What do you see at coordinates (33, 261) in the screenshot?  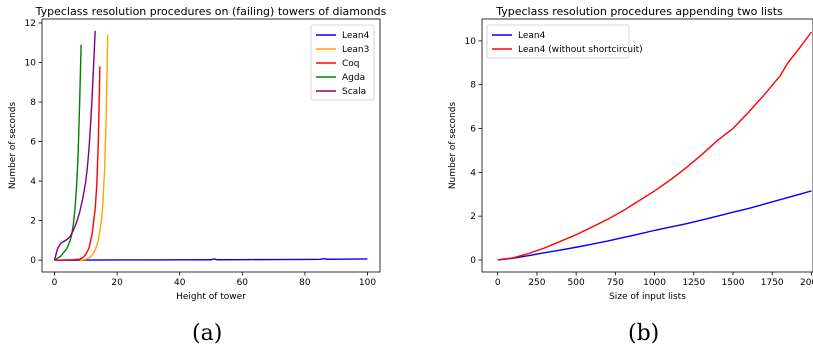 I see `chart-0-ytick-label-0: 0` at bounding box center [33, 261].